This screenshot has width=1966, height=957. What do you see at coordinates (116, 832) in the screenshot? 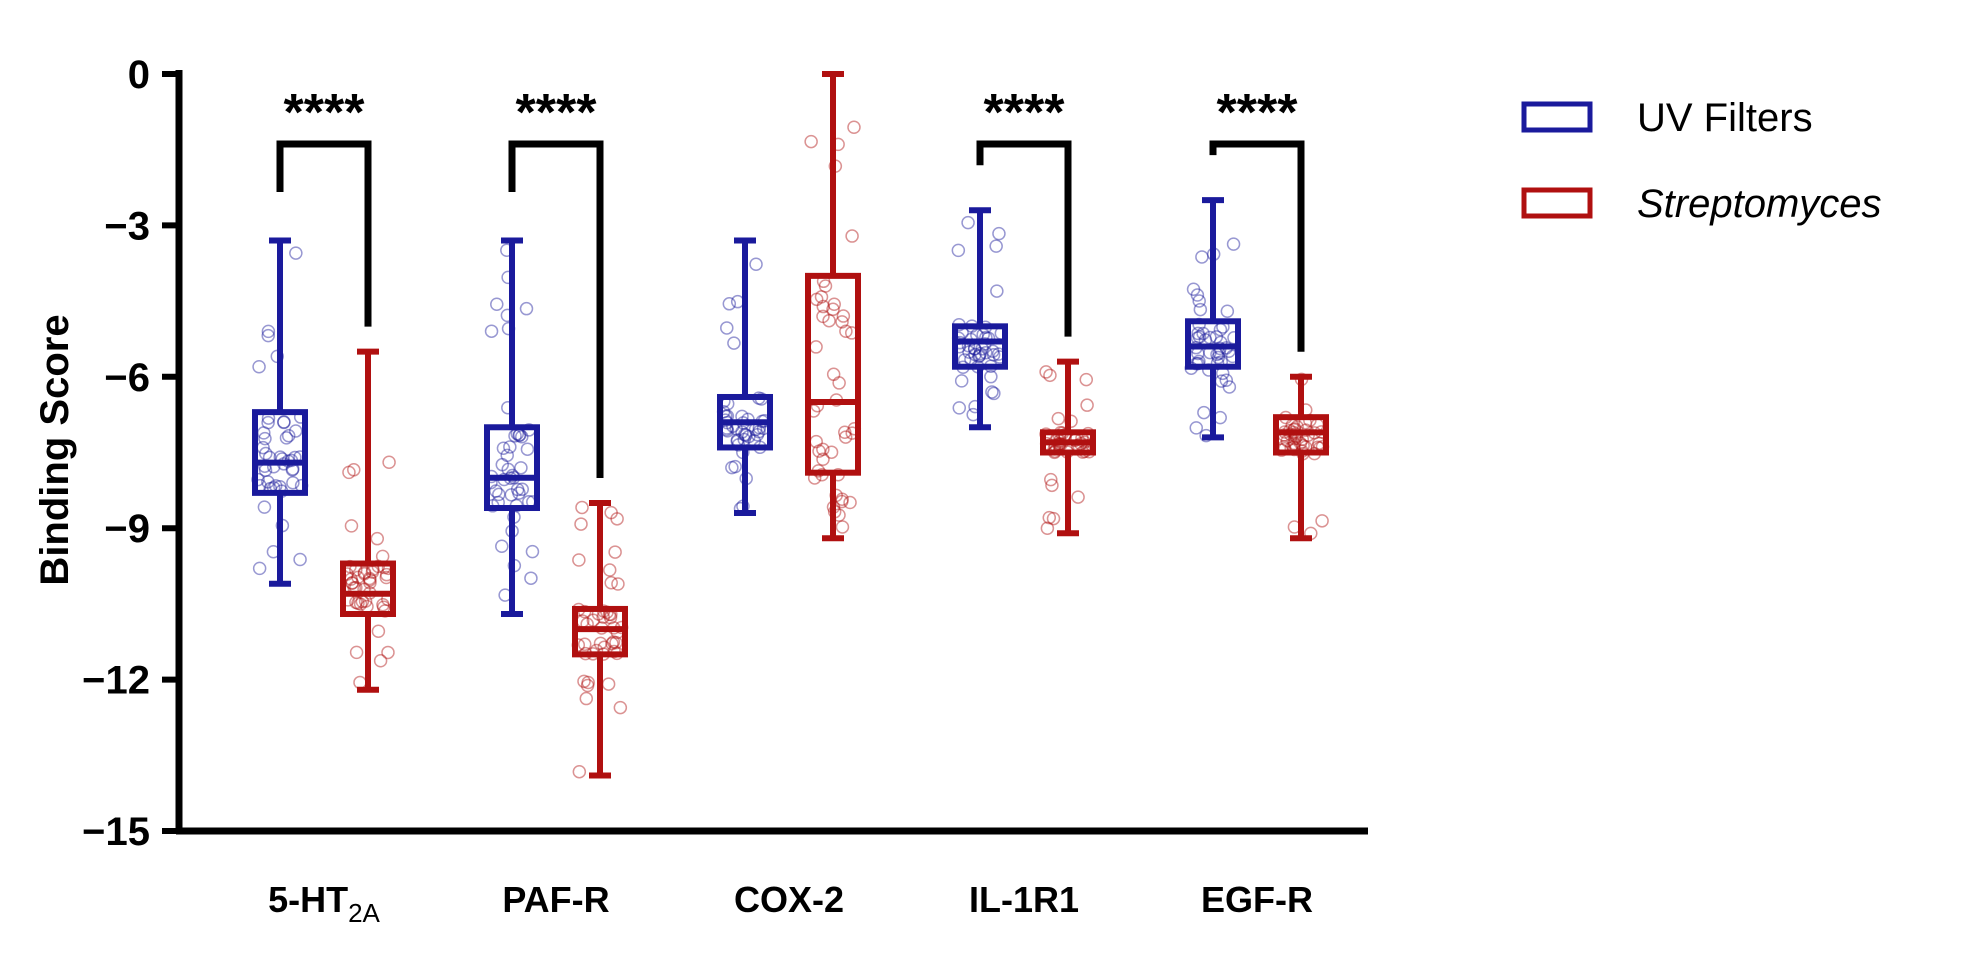
I see `y-tick-label: −15` at bounding box center [116, 832].